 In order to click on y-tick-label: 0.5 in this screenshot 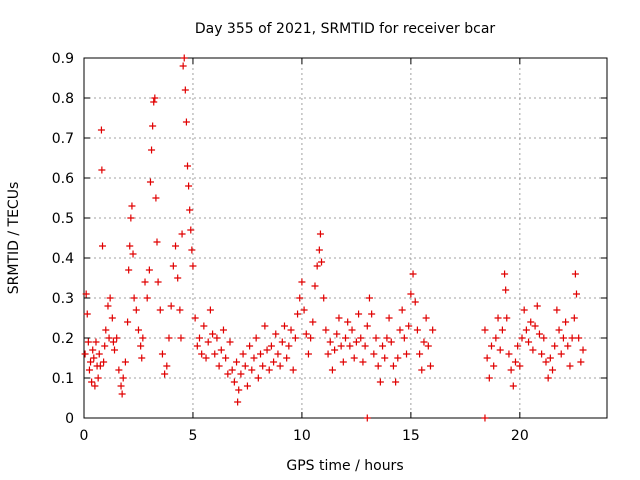, I will do `click(63, 219)`.